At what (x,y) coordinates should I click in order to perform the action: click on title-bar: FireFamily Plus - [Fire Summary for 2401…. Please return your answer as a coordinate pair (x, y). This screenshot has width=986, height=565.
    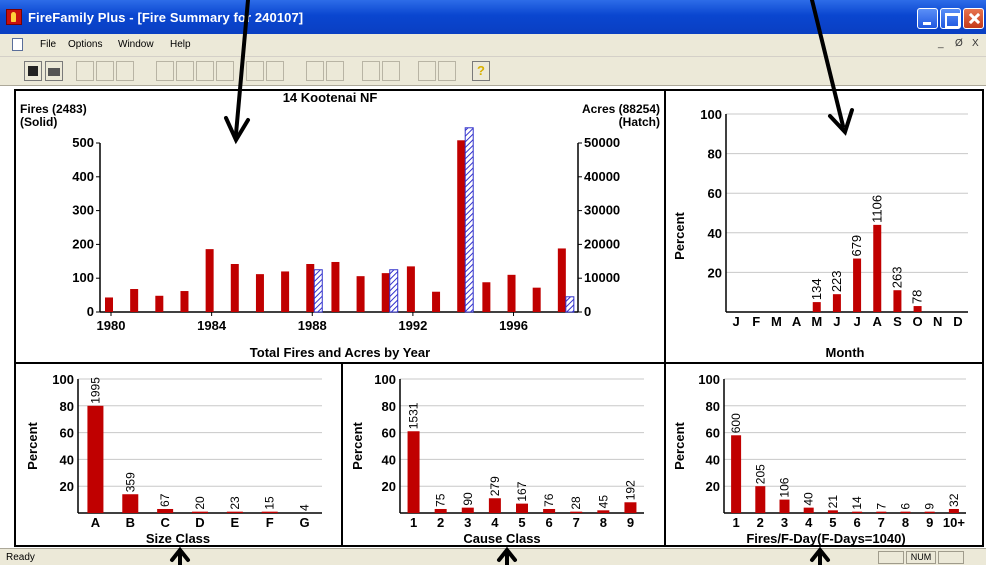
    Looking at the image, I should click on (493, 17).